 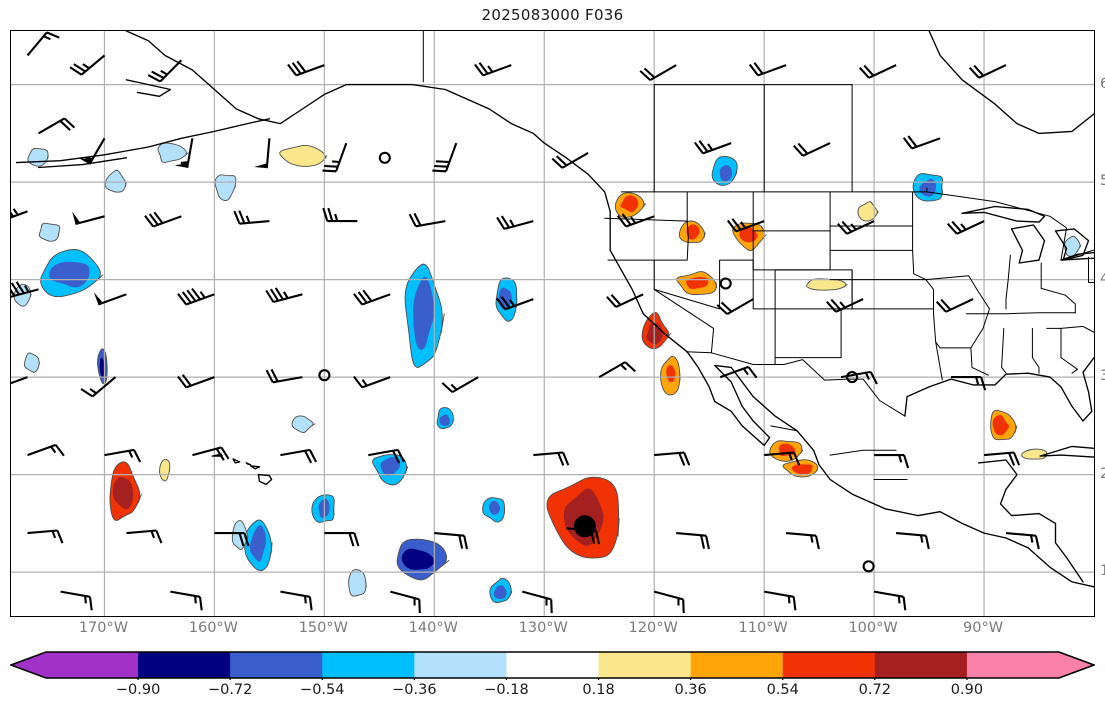 I want to click on y-tick-label-1: 50°N, so click(x=1102, y=181).